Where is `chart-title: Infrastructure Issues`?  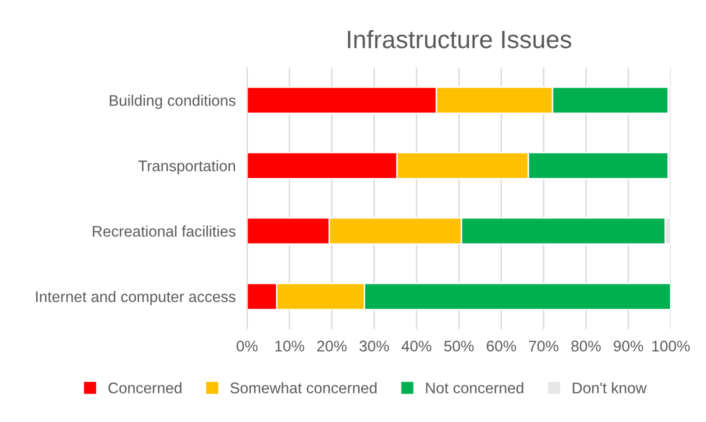
chart-title: Infrastructure Issues is located at coordinates (460, 39).